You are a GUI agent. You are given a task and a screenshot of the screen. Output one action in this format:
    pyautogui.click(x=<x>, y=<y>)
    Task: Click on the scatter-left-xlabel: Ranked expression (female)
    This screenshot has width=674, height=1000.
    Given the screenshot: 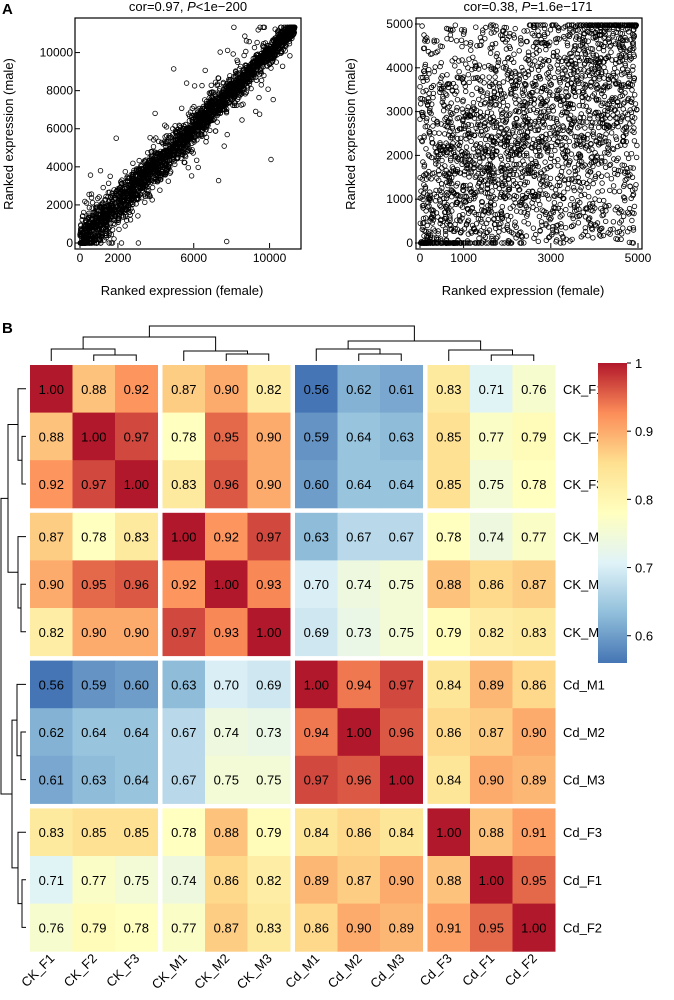 What is the action you would take?
    pyautogui.click(x=182, y=290)
    